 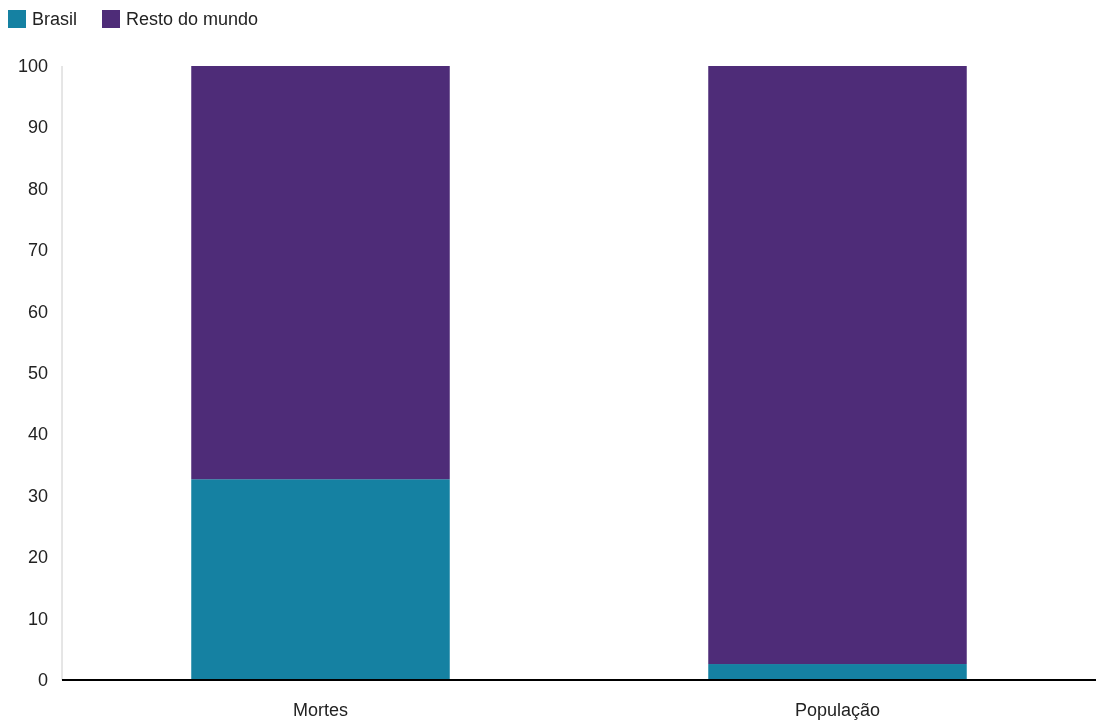 I want to click on y-tick-label: 30, so click(x=37, y=495).